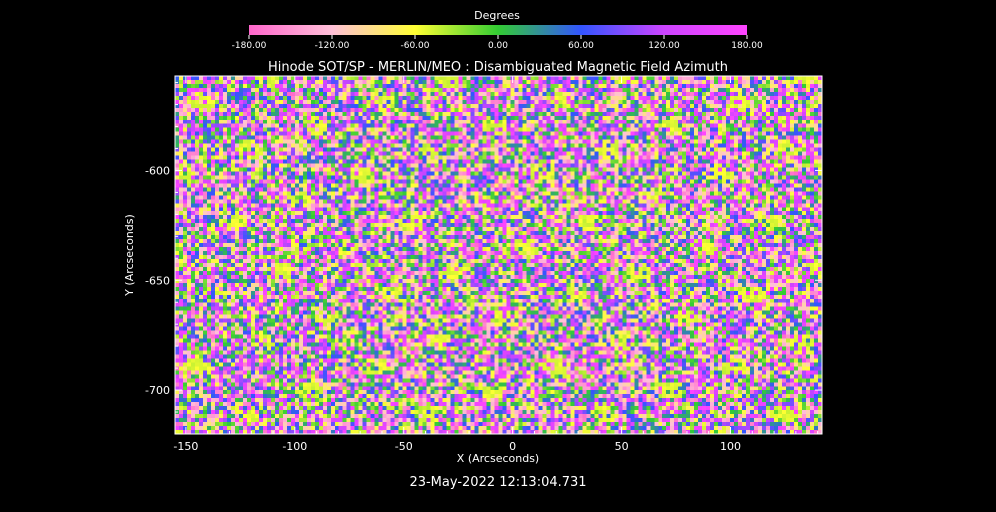  What do you see at coordinates (498, 30) in the screenshot?
I see `colorbar` at bounding box center [498, 30].